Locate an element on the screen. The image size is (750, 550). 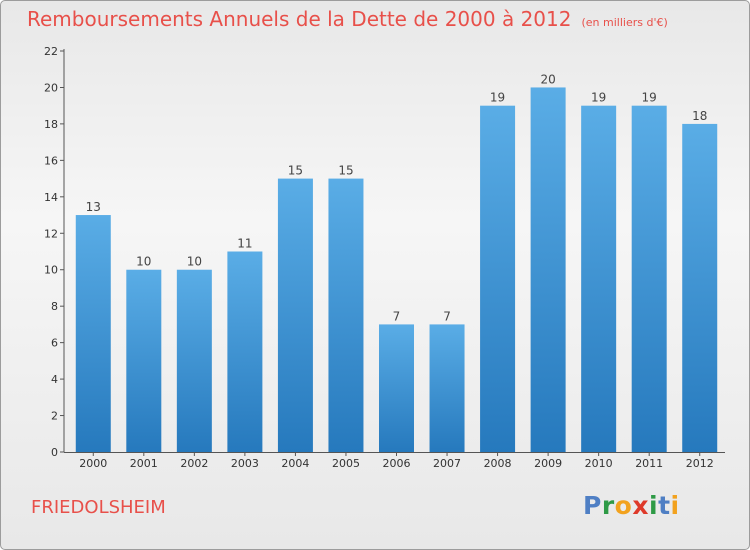
logo-letter: o is located at coordinates (623, 505).